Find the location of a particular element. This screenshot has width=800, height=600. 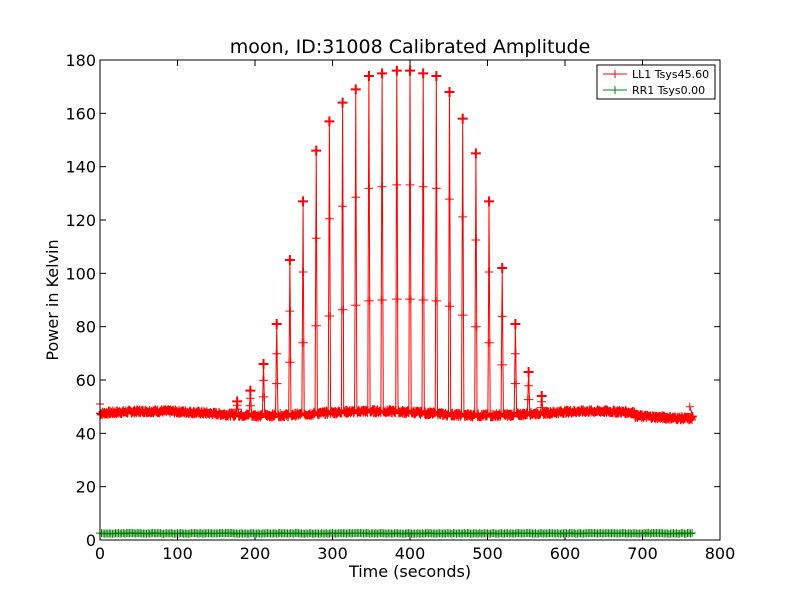

legend-marker-rr1 is located at coordinates (615, 90).